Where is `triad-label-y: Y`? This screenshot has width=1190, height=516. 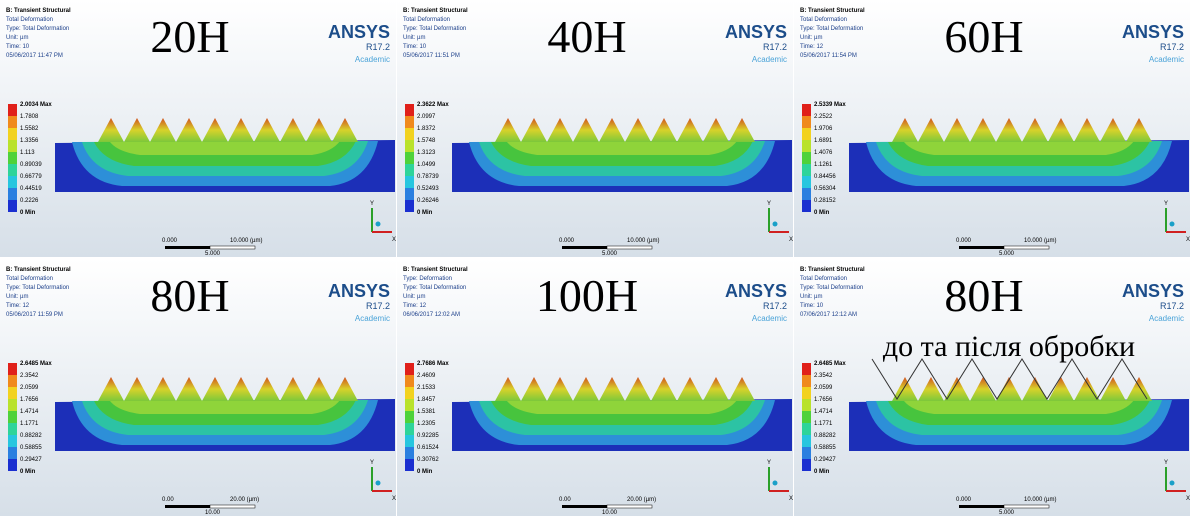 triad-label-y: Y is located at coordinates (1166, 463).